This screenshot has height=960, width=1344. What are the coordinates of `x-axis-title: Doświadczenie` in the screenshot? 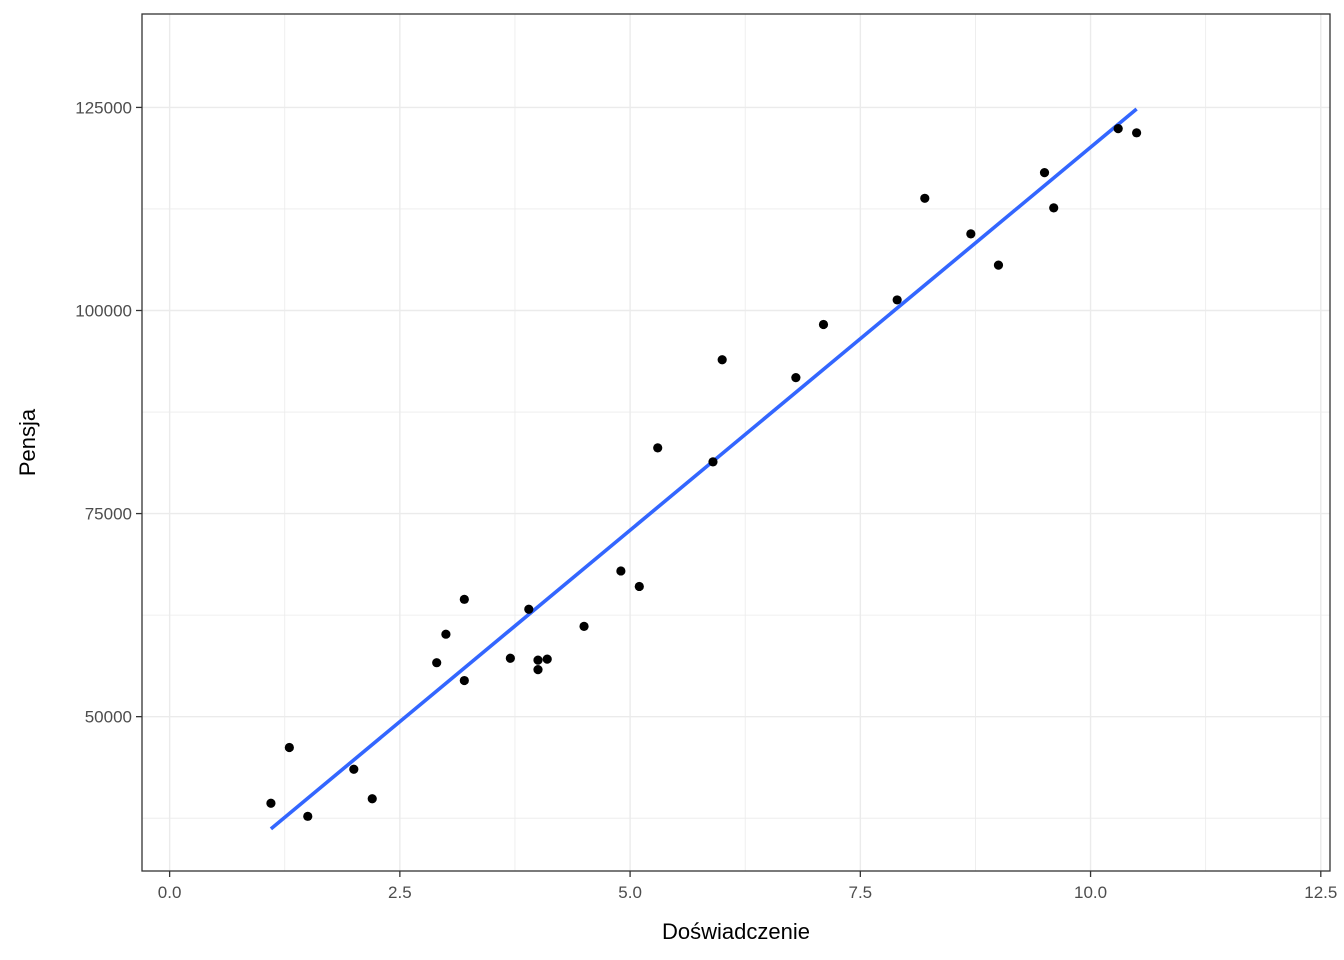 It's located at (736, 931).